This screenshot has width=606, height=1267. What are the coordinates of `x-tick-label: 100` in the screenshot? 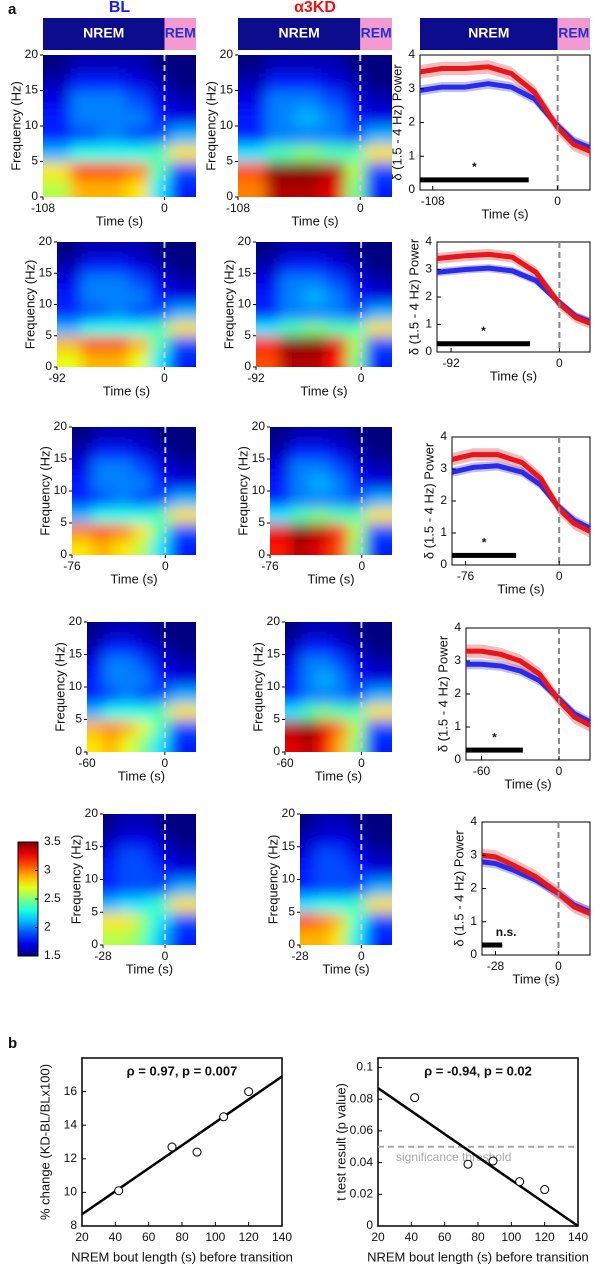 It's located at (215, 1237).